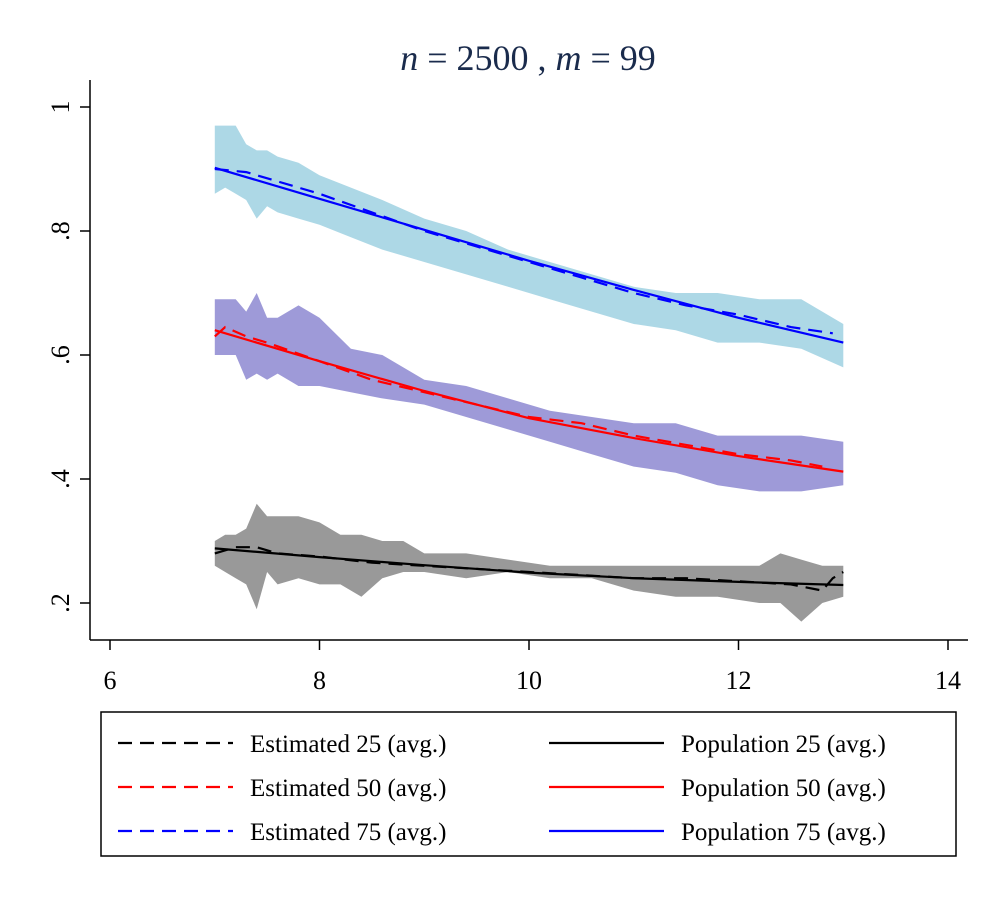 The image size is (1000, 900). What do you see at coordinates (569, 58) in the screenshot?
I see `title-m-symbol: m` at bounding box center [569, 58].